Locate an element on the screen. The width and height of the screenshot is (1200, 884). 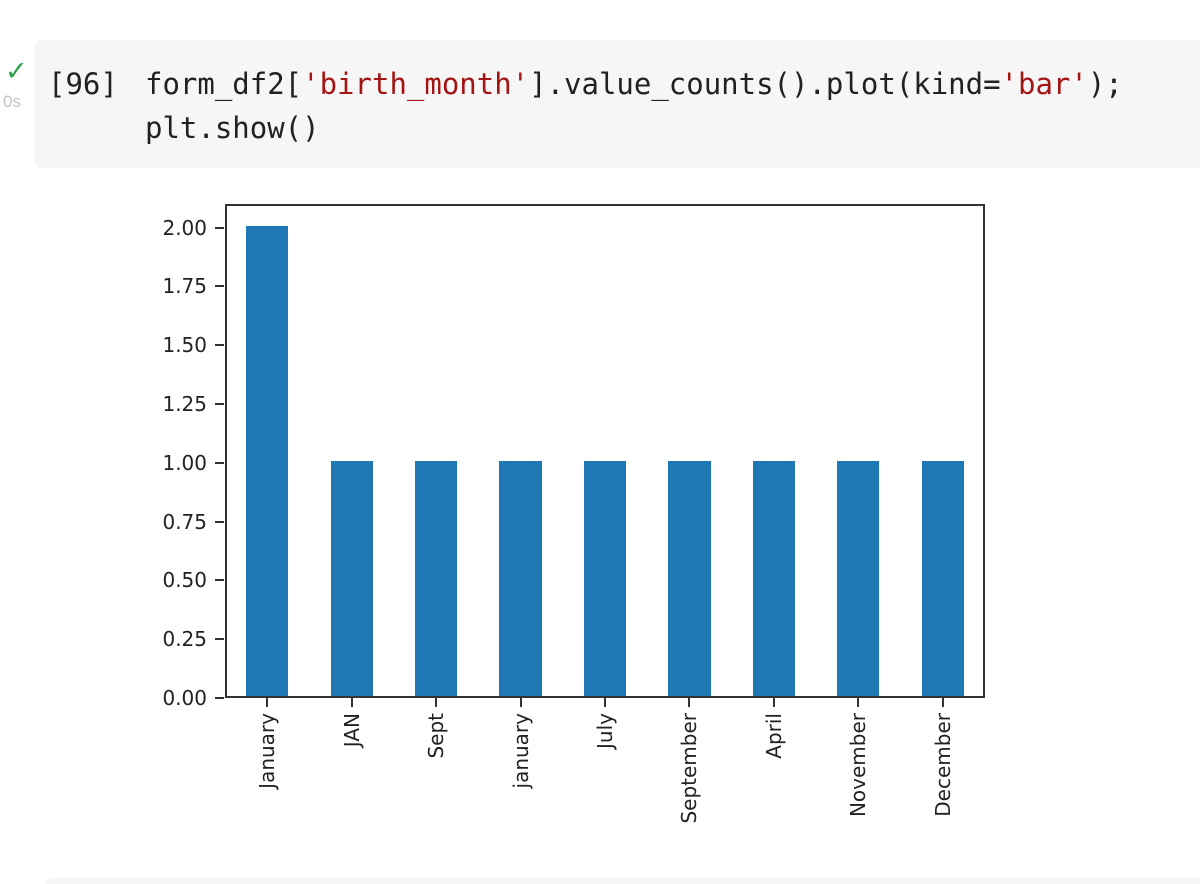
code-token-plain: form_df2[ is located at coordinates (224, 84).